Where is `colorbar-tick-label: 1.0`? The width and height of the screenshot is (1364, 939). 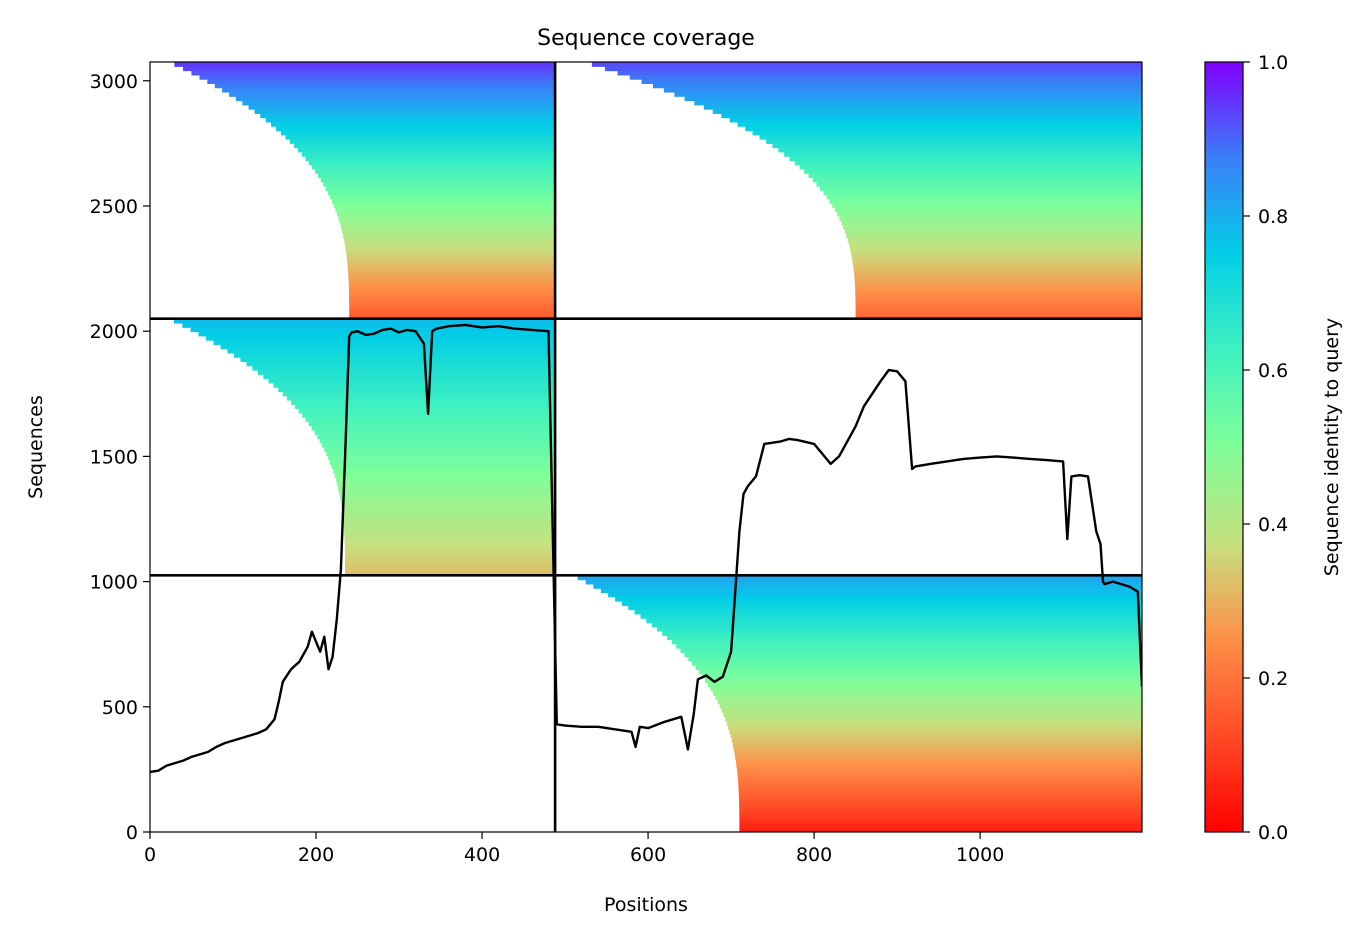 colorbar-tick-label: 1.0 is located at coordinates (1273, 63).